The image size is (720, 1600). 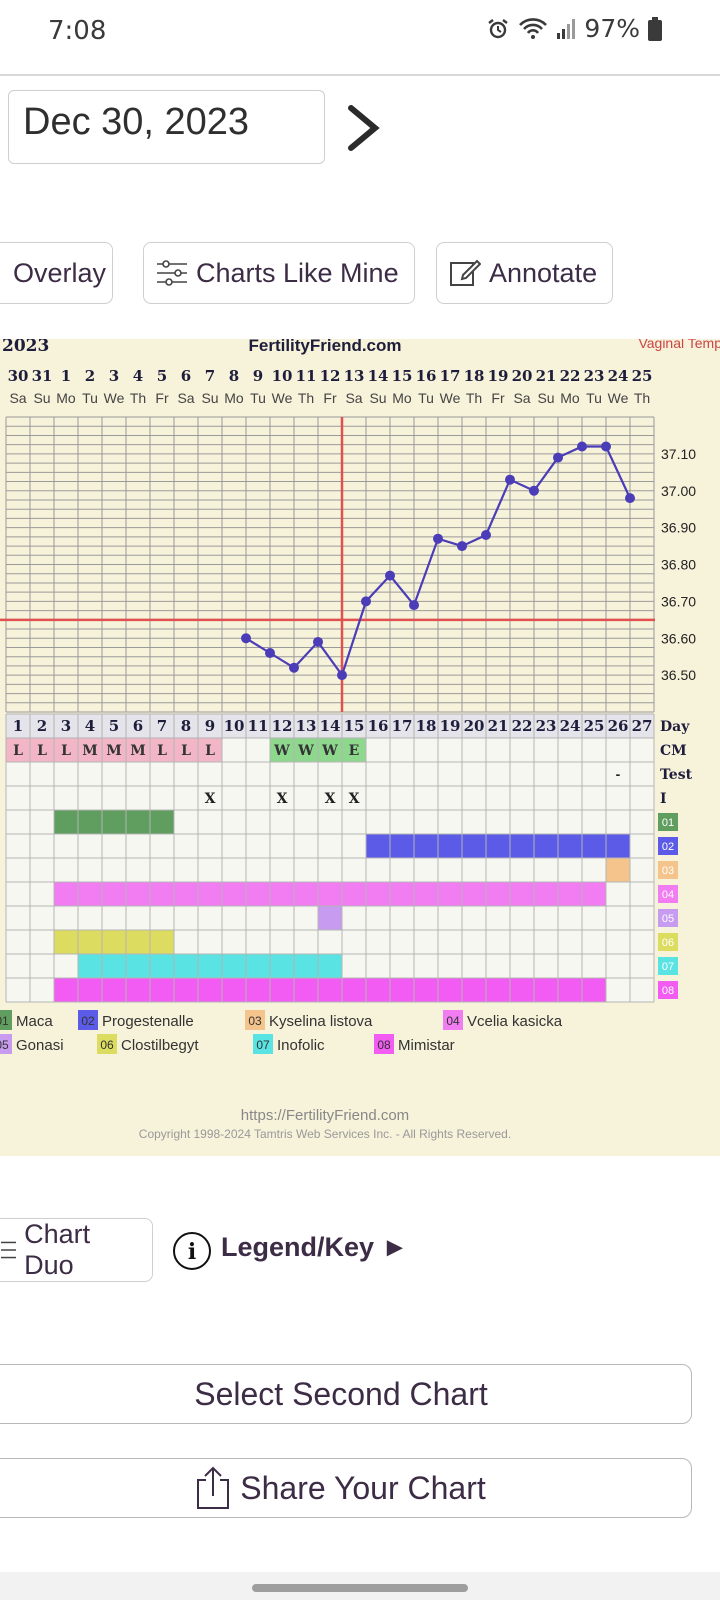 I want to click on chevron-right-icon, so click(x=365, y=128).